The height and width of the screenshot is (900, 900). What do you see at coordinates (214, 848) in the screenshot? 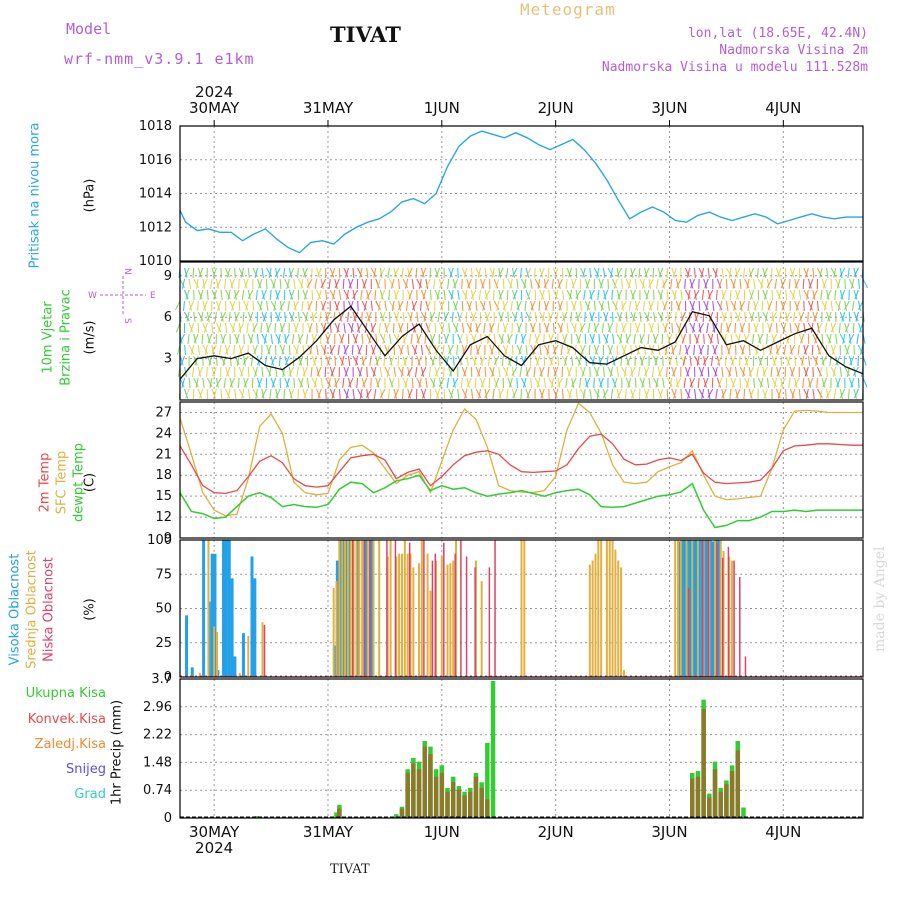
I see `year-label-bottom: 2024` at bounding box center [214, 848].